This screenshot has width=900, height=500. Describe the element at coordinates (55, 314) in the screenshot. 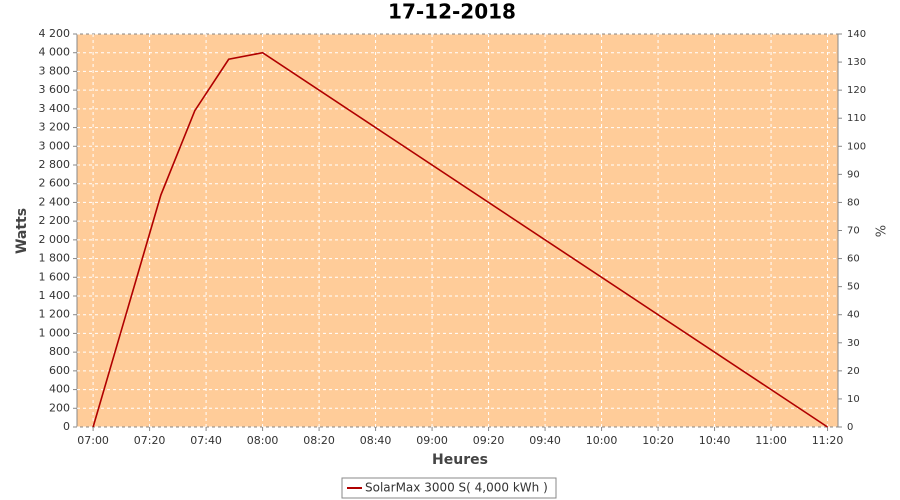

I see `y-tick-label: 1 200` at that location.